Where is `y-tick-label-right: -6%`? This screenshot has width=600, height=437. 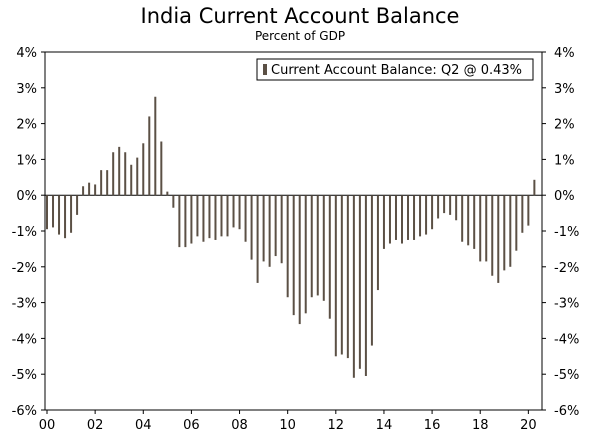
y-tick-label-right: -6% is located at coordinates (566, 411).